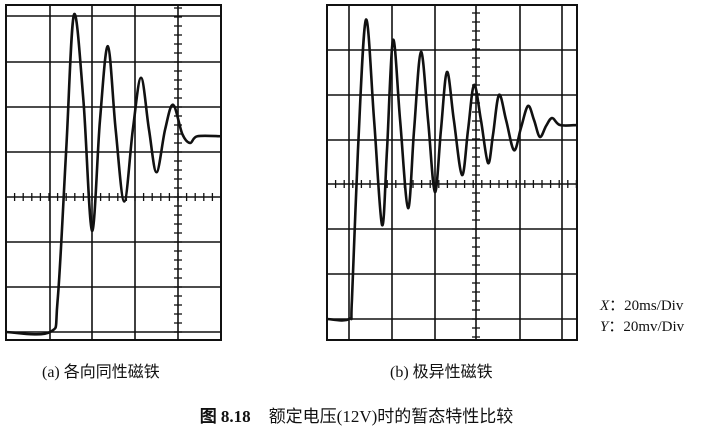 This screenshot has height=436, width=713. I want to click on y-scale-label: Y：20mv/Div, so click(642, 325).